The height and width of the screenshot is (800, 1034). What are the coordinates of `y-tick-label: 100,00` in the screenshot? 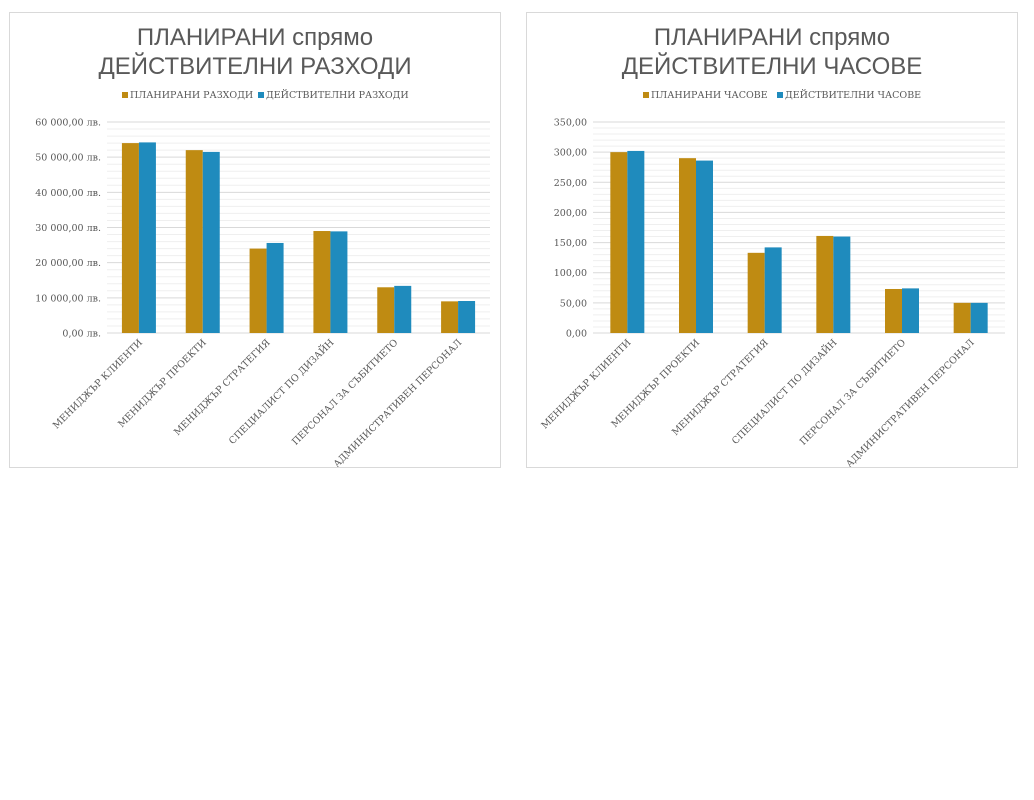 It's located at (570, 273).